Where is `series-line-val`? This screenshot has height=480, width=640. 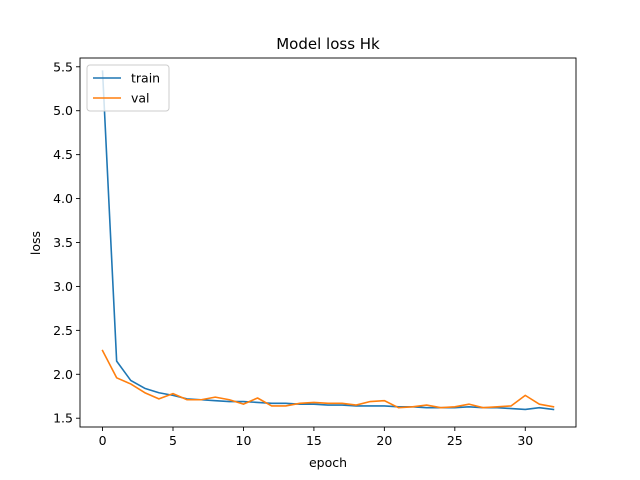
series-line-val is located at coordinates (328, 379).